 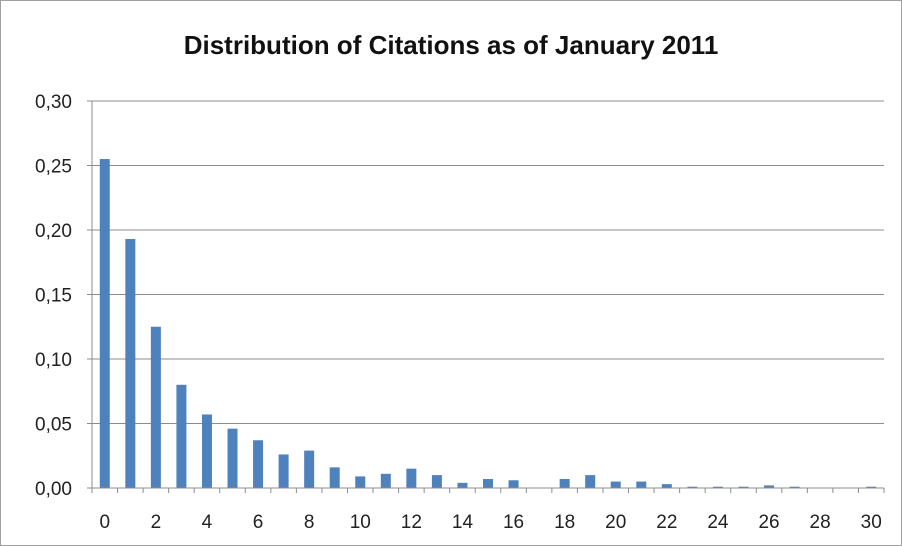 I want to click on x-tick-label: 24, so click(x=718, y=522).